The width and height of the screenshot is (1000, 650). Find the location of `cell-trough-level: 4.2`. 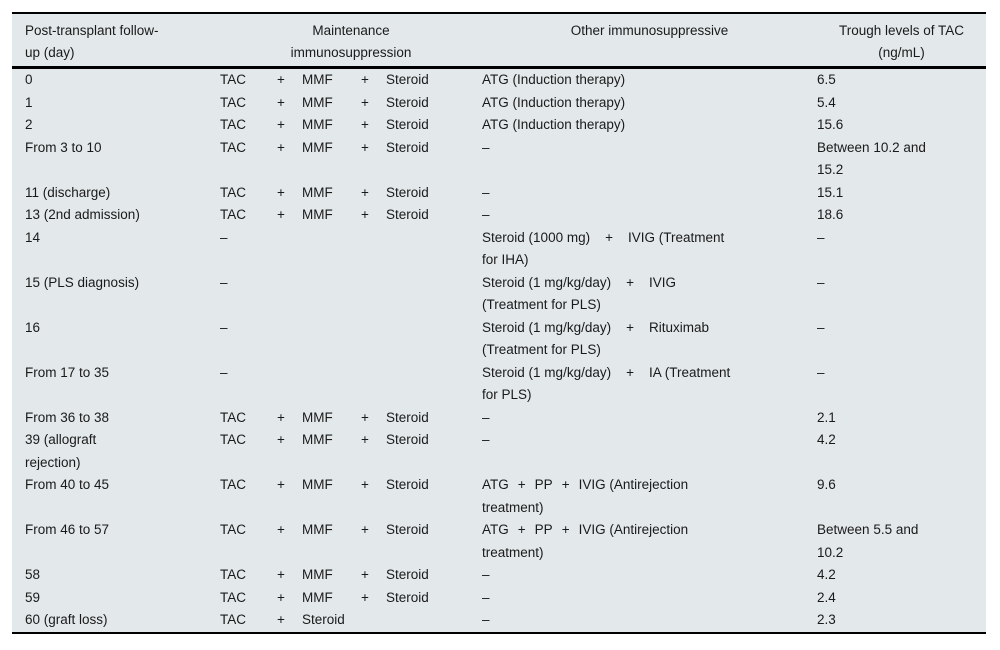

cell-trough-level: 4.2 is located at coordinates (826, 574).